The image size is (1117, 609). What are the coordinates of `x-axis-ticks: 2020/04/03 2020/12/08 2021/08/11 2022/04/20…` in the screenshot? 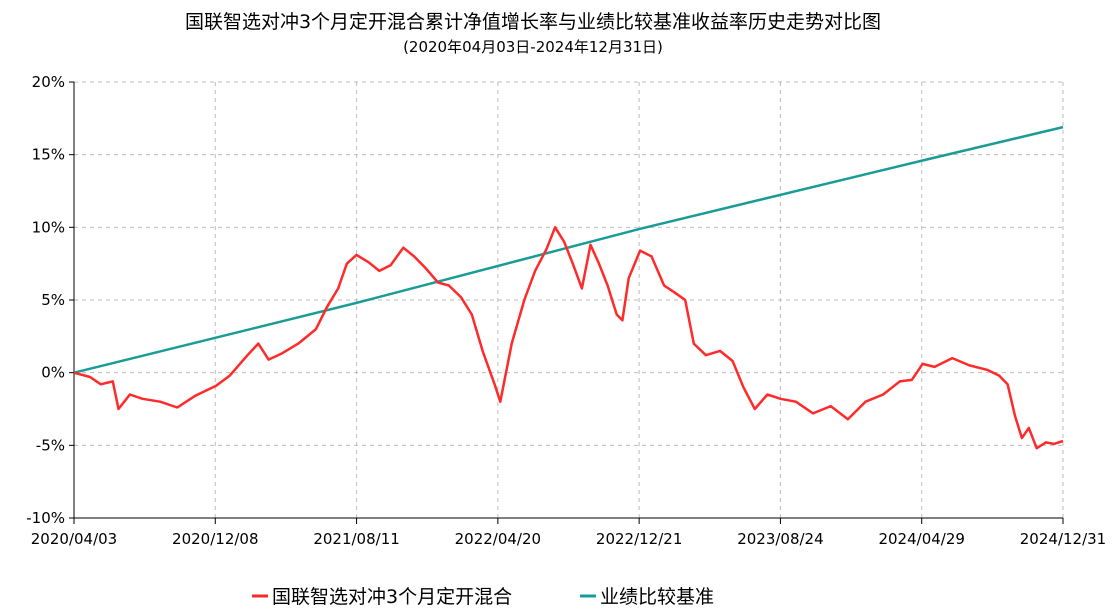 It's located at (568, 533).